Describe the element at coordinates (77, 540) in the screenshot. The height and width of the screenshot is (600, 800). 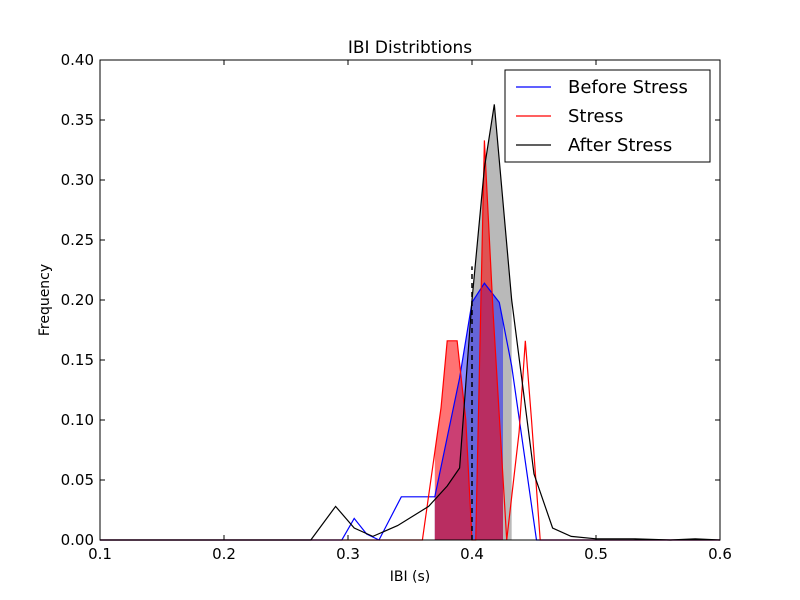
I see `y-tick-label: 0.00` at that location.